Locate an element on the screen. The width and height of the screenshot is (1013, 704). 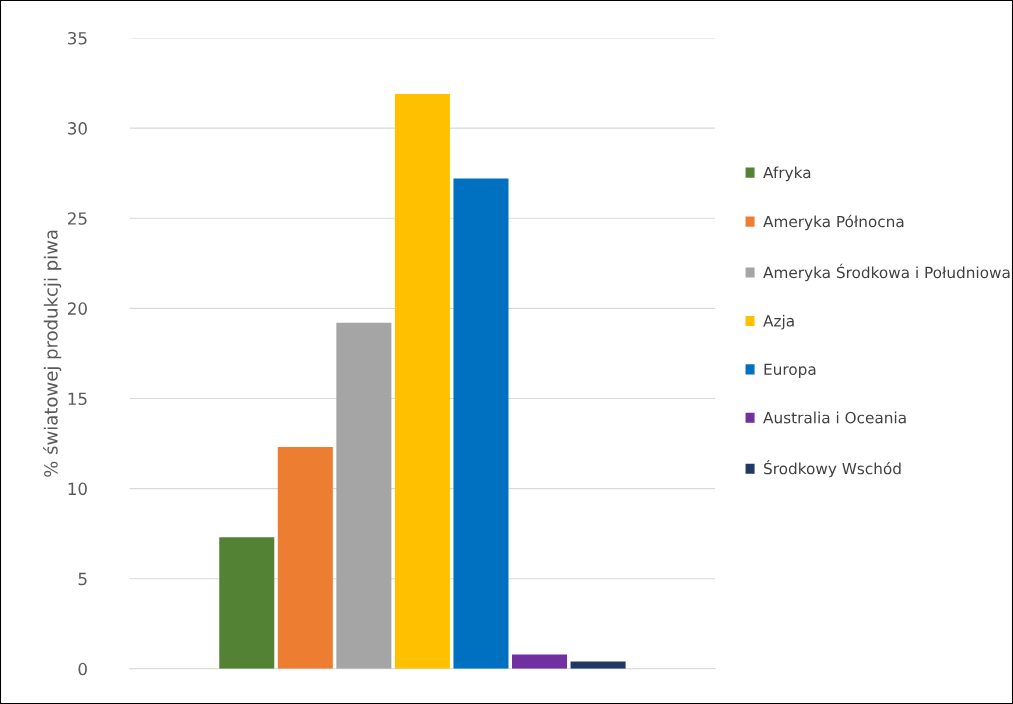
y-tick-label: 15 is located at coordinates (77, 399).